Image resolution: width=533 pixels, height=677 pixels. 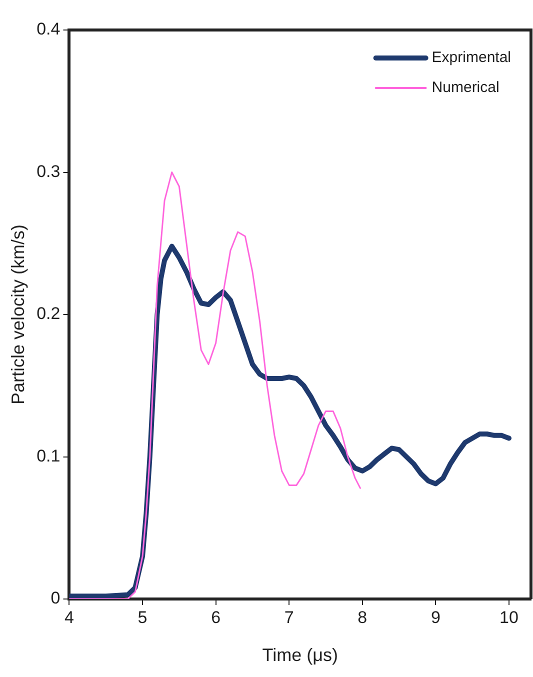 What do you see at coordinates (289, 617) in the screenshot?
I see `x-tick-label: 7` at bounding box center [289, 617].